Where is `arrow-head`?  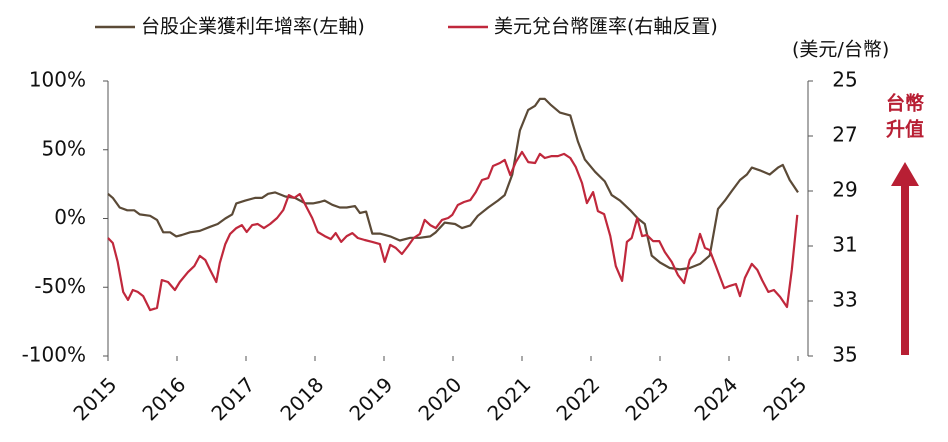 arrow-head is located at coordinates (905, 174).